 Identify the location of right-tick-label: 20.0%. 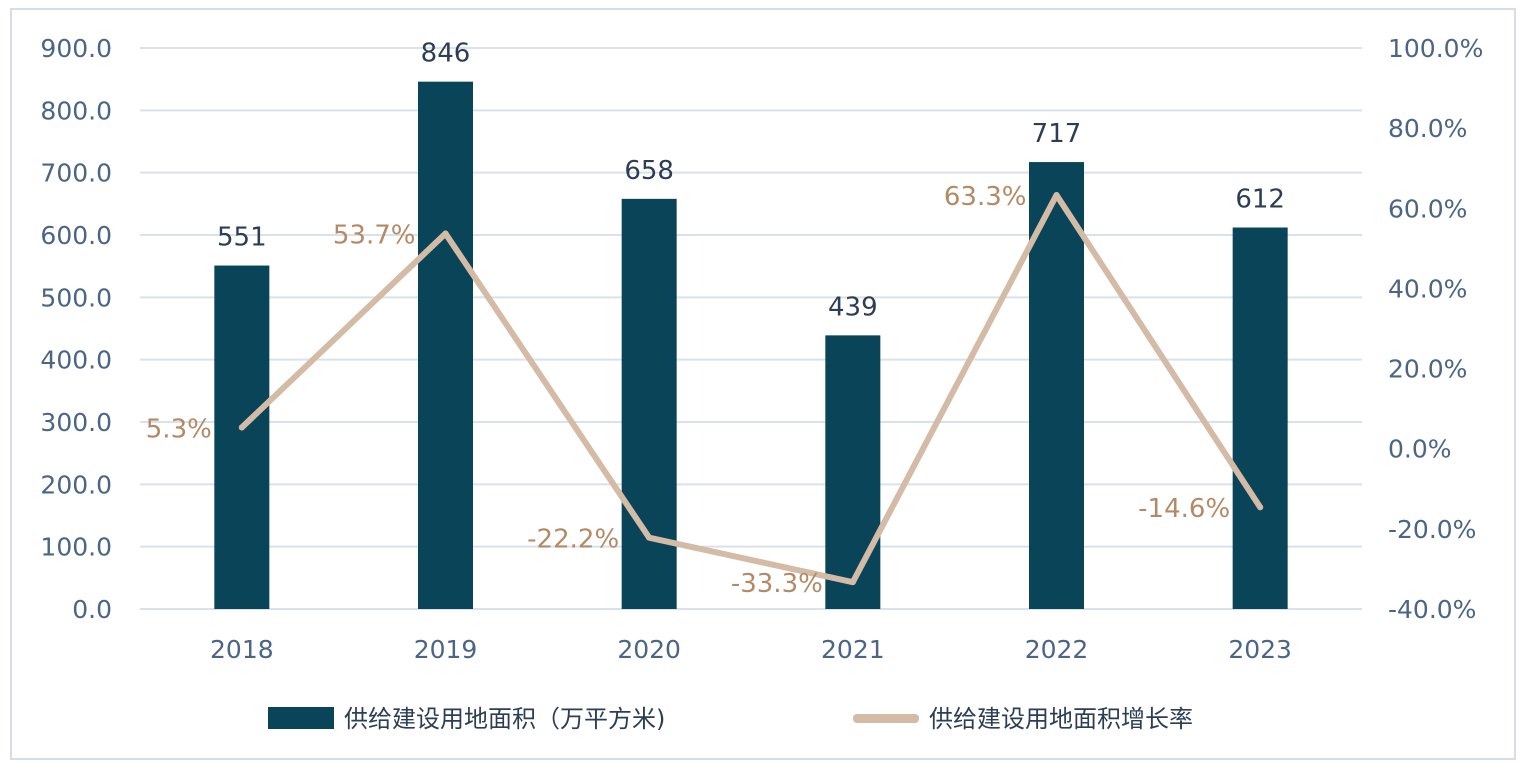
(1427, 369).